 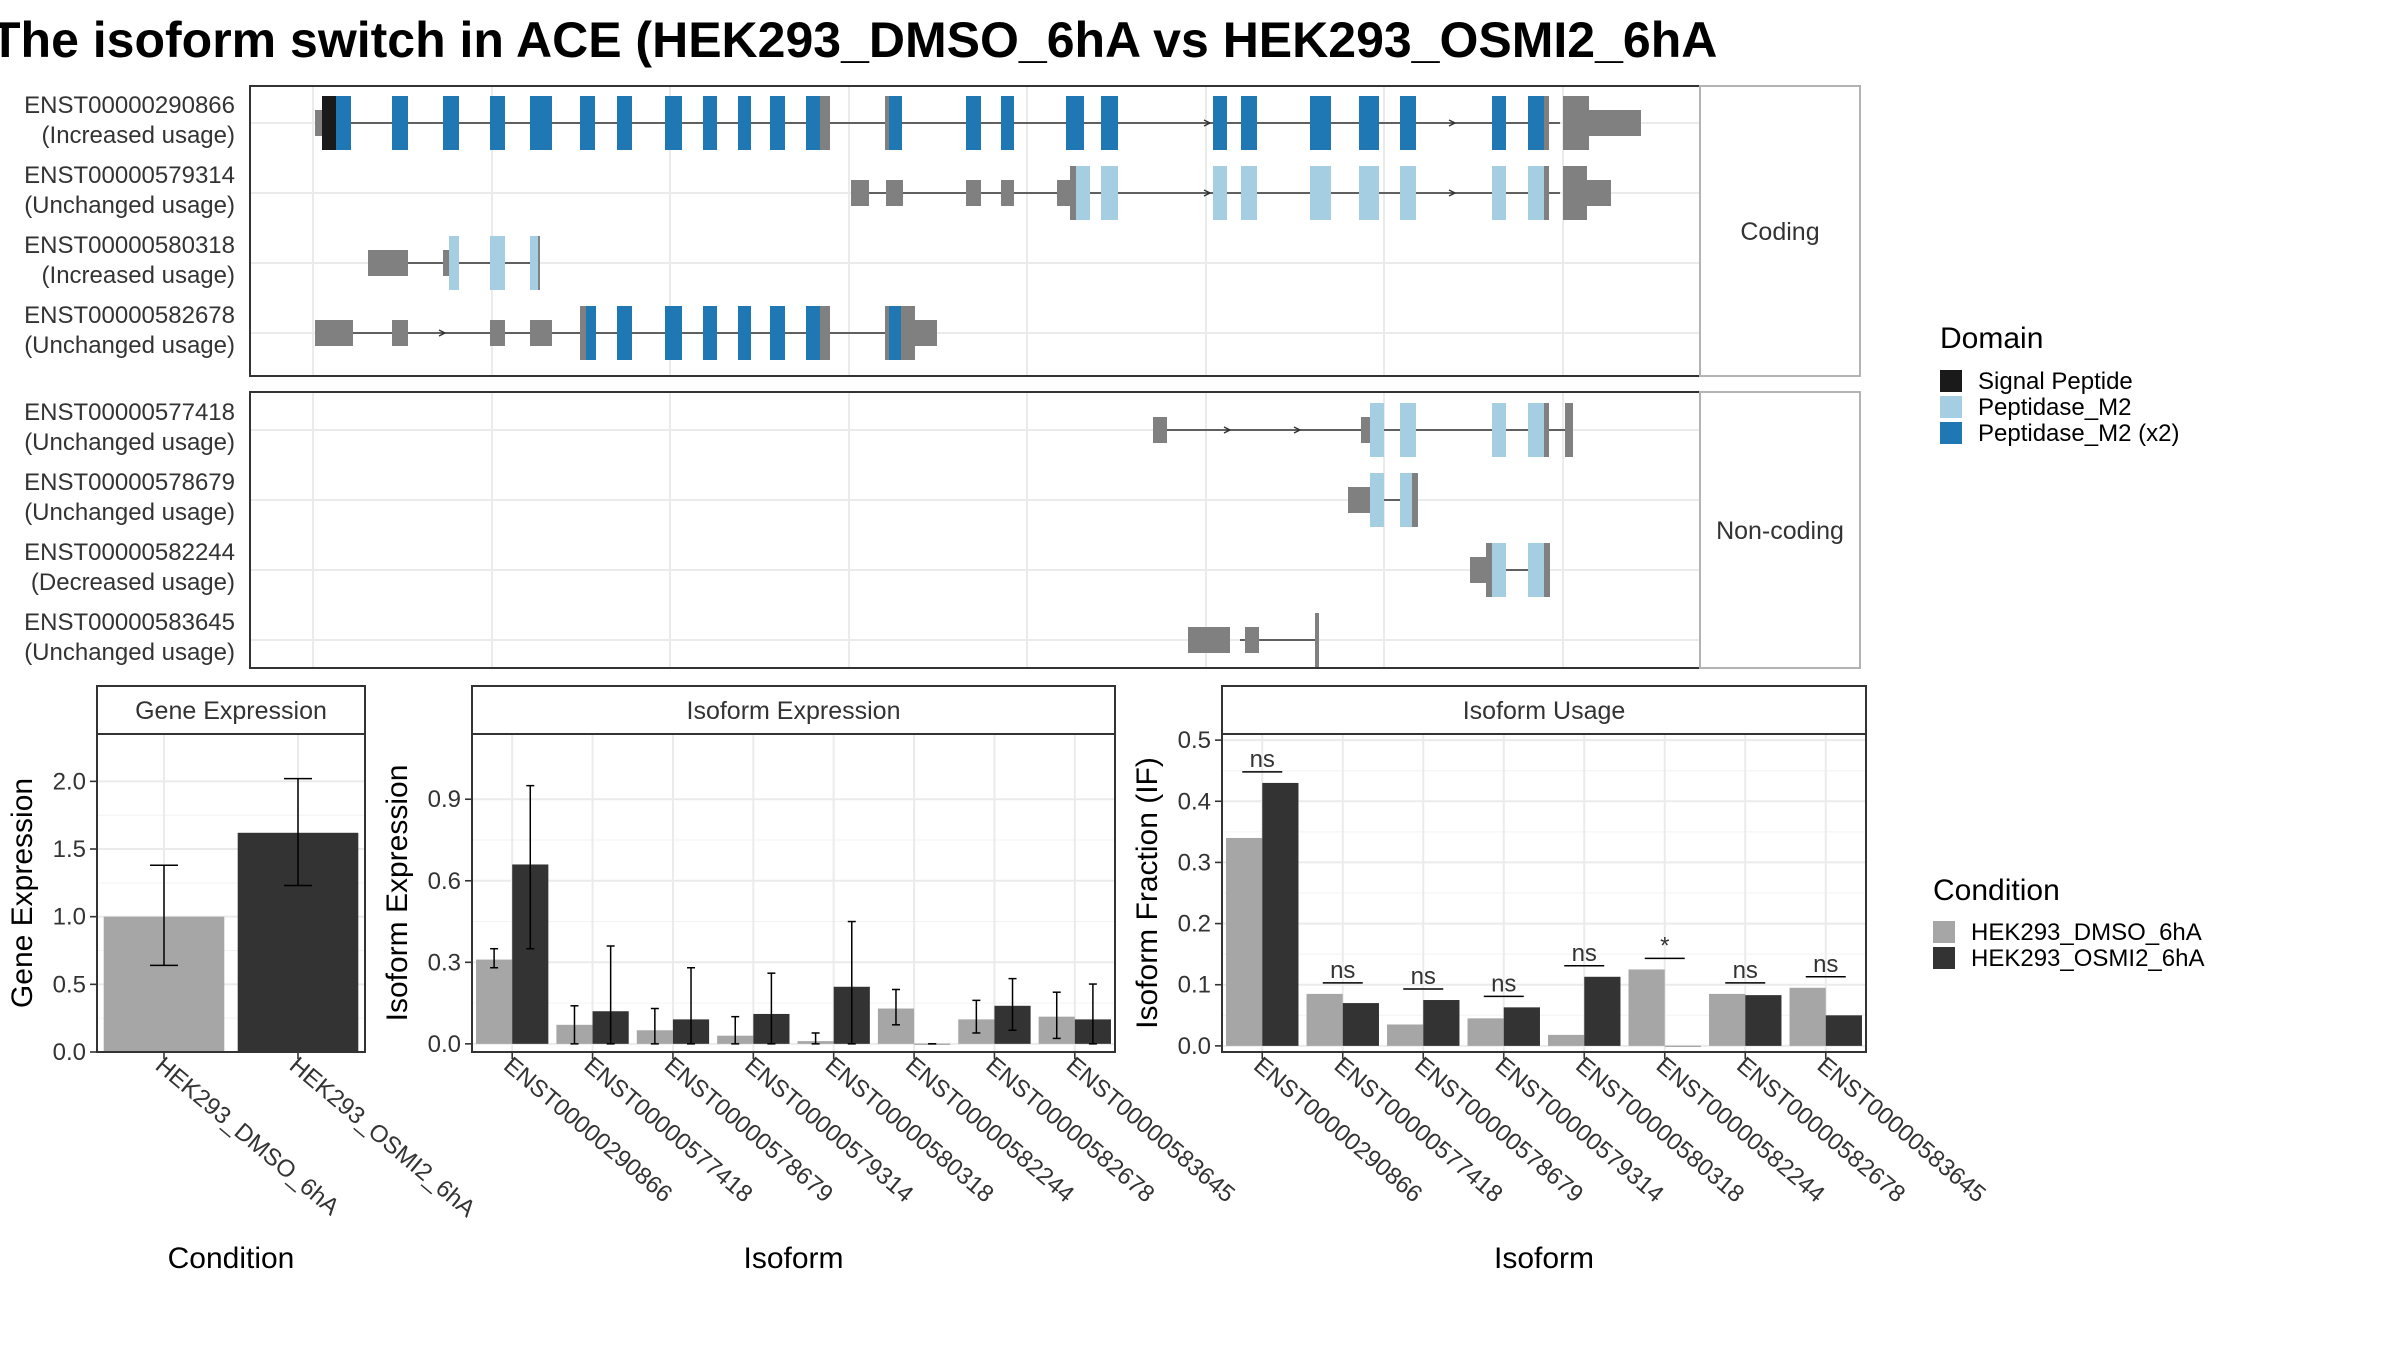 What do you see at coordinates (2086, 932) in the screenshot?
I see `legend-label: HEK293_DMSO_6hA` at bounding box center [2086, 932].